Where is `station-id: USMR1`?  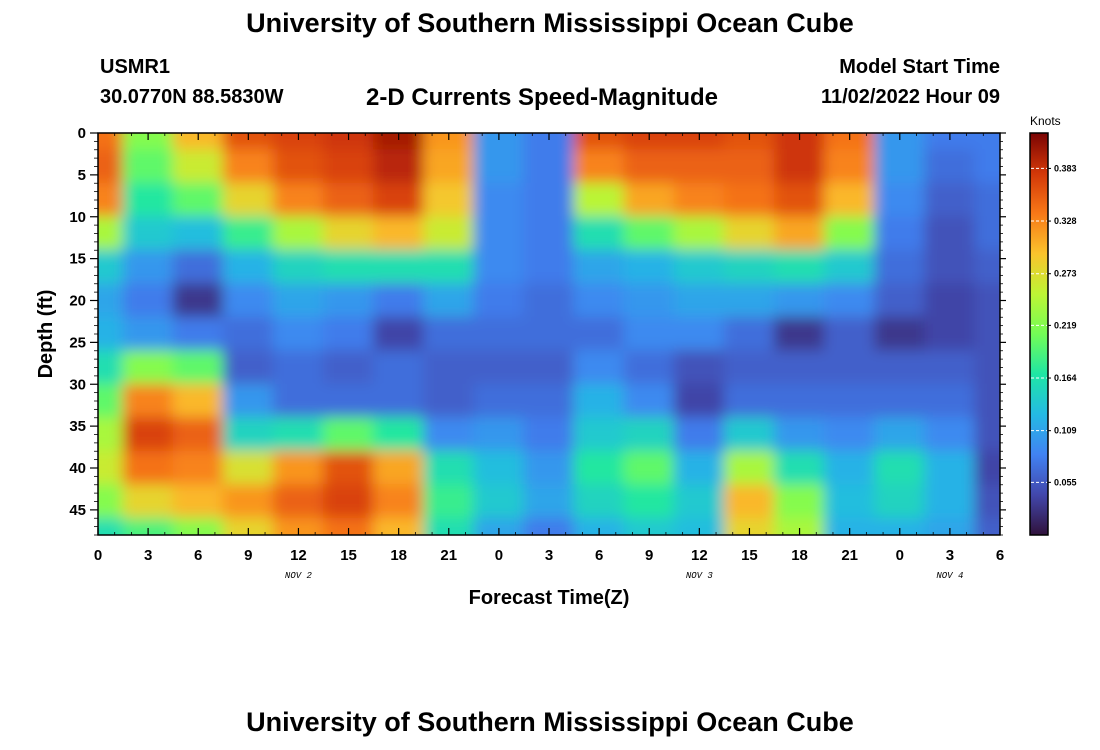 station-id: USMR1 is located at coordinates (135, 67).